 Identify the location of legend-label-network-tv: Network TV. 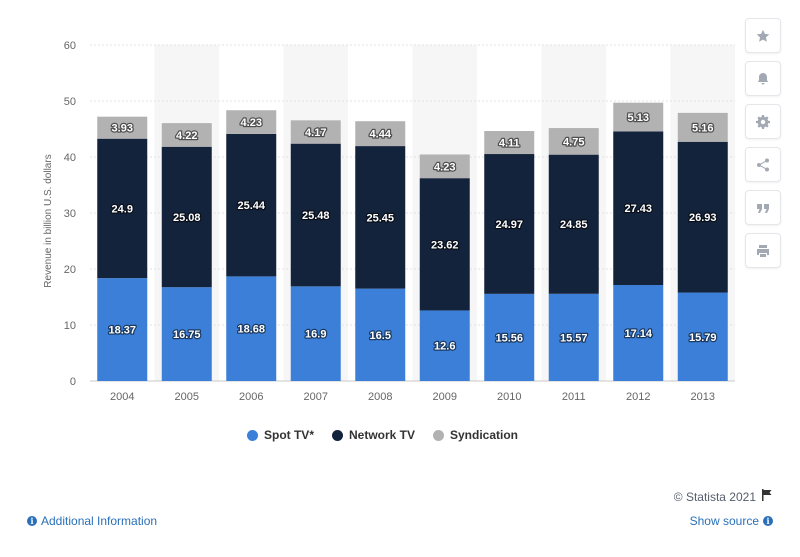
(381, 435).